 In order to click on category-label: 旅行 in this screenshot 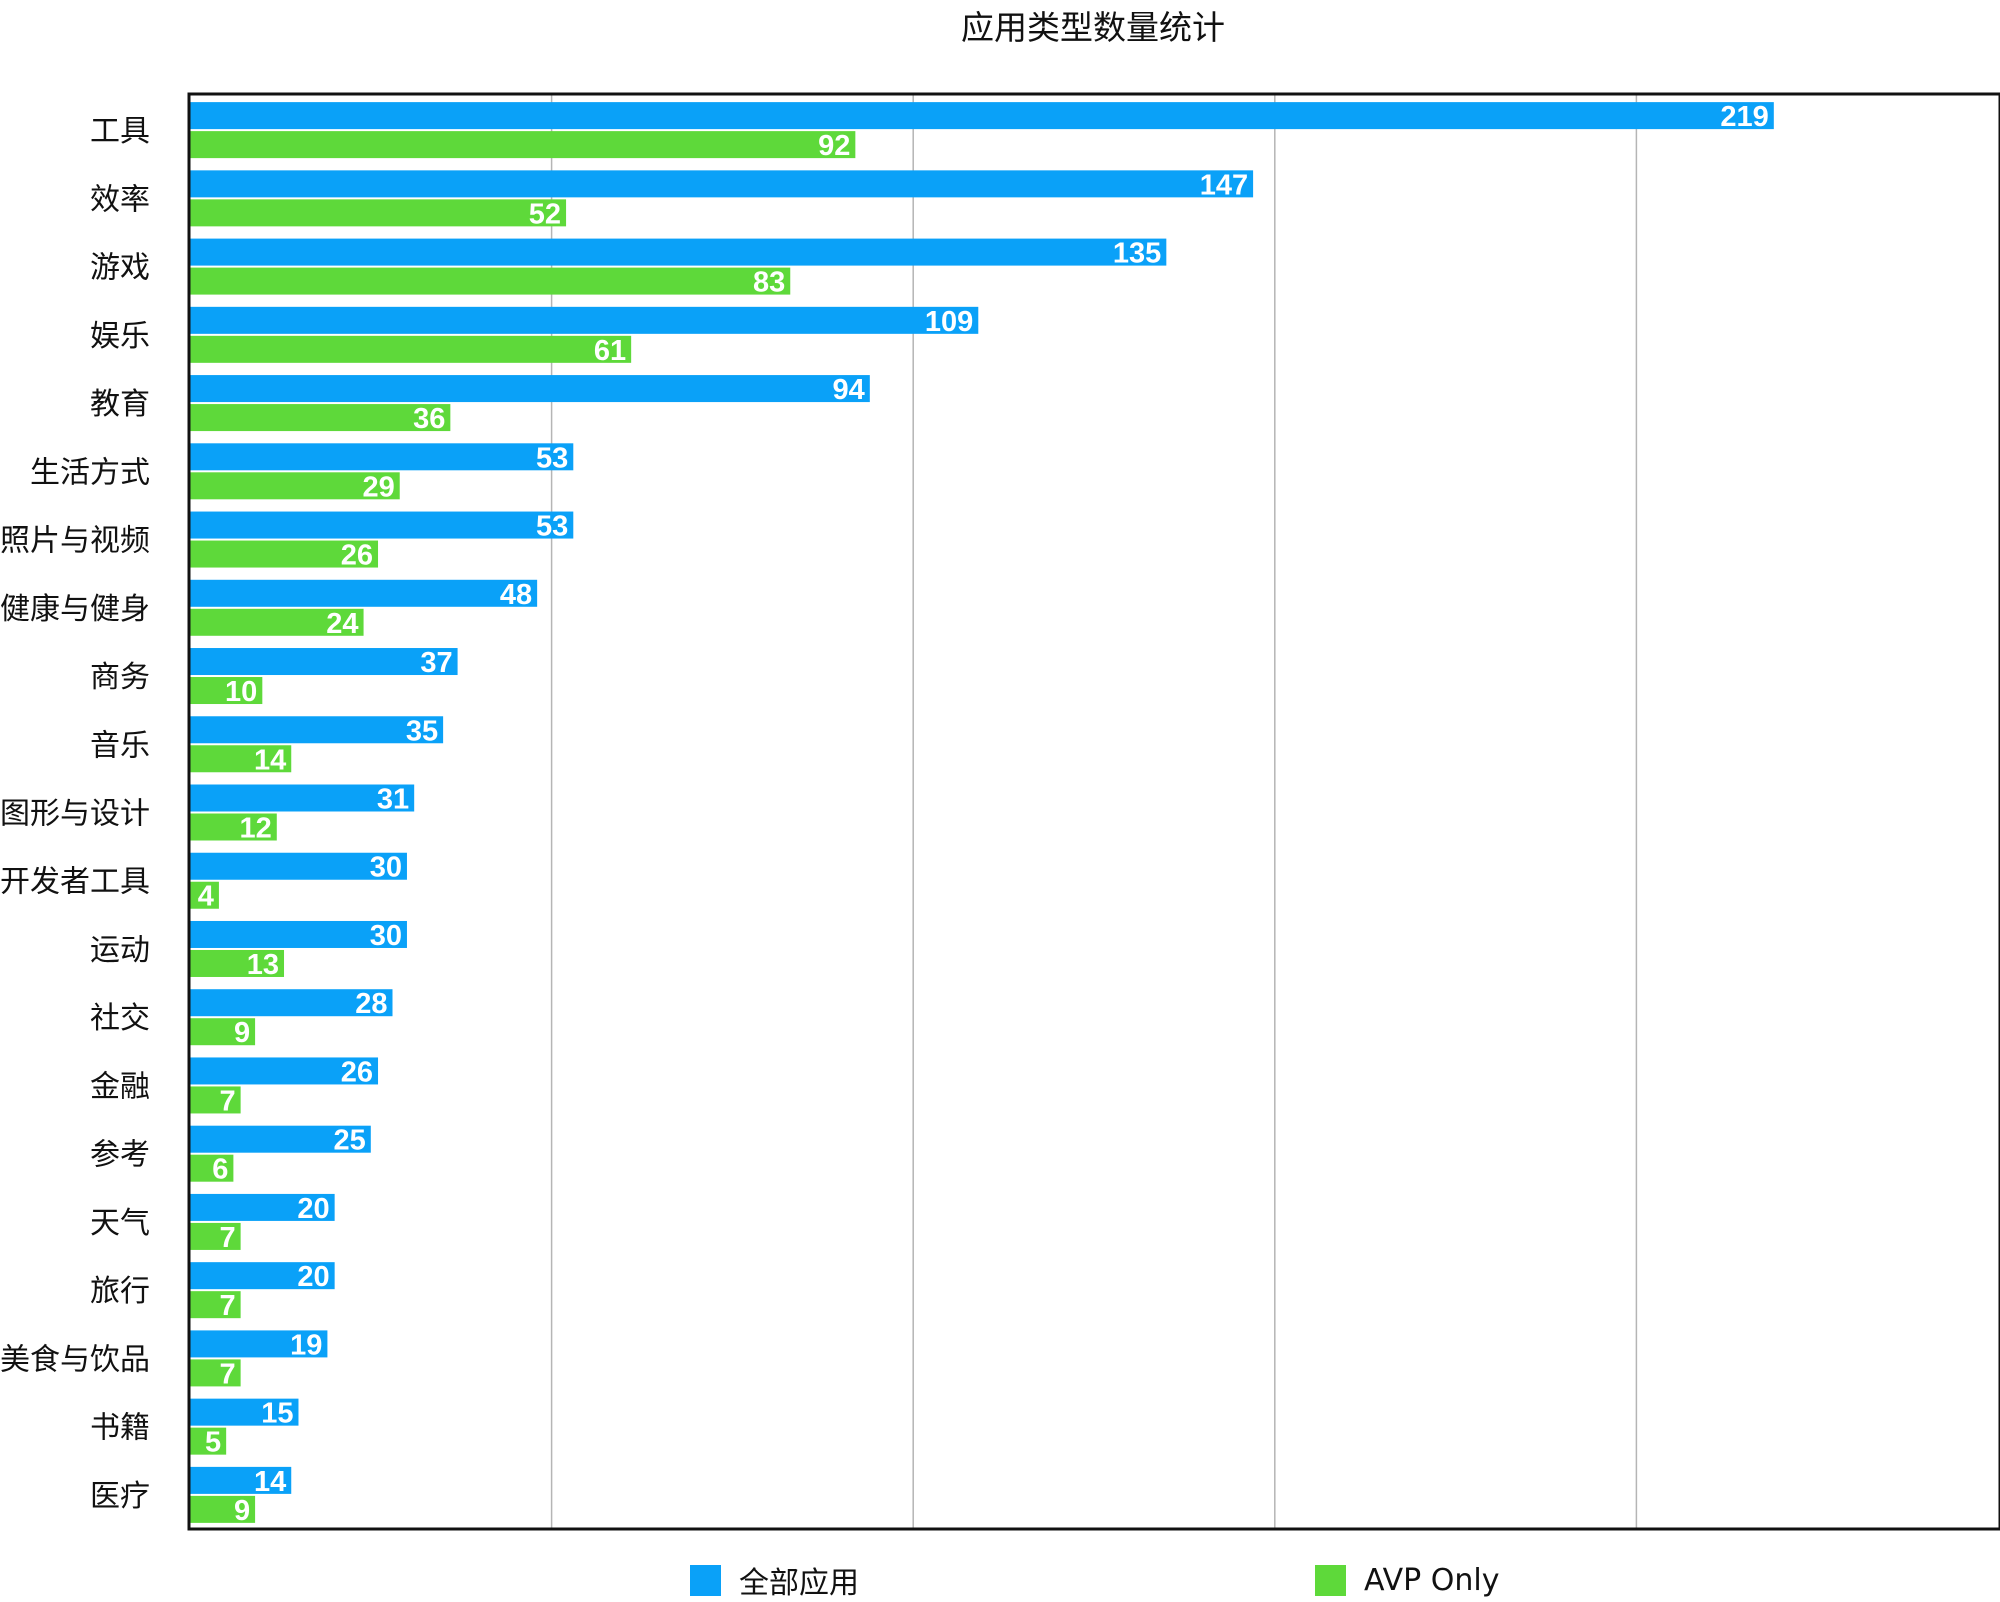, I will do `click(120, 1291)`.